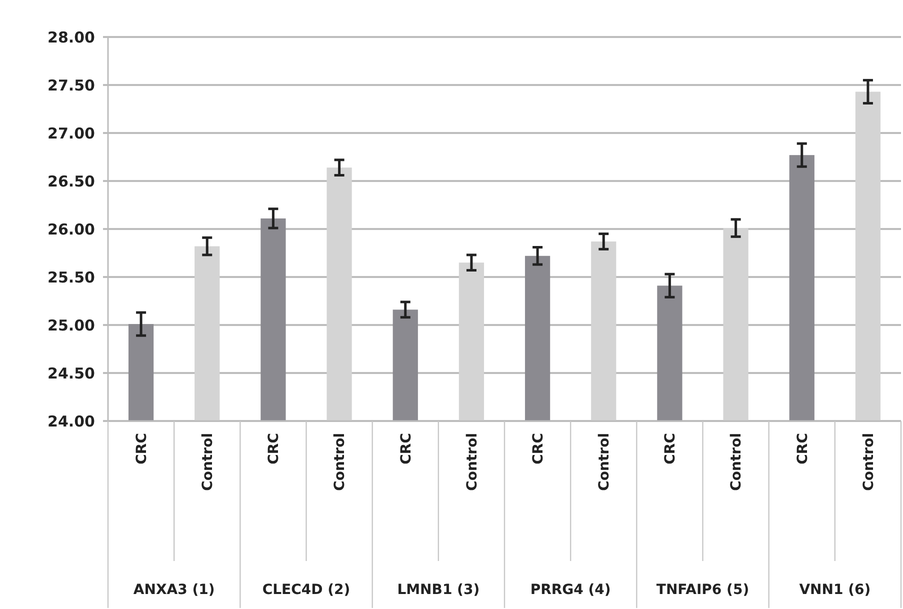  I want to click on text: PRRG4 (4), so click(570, 590).